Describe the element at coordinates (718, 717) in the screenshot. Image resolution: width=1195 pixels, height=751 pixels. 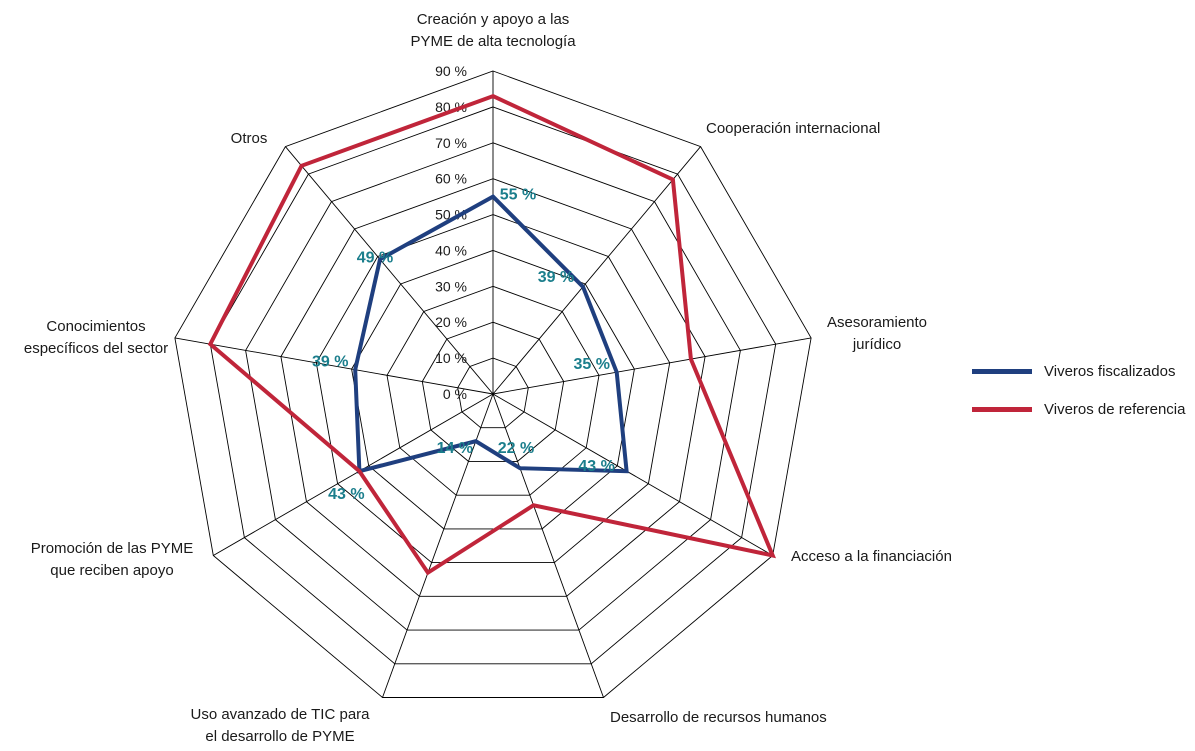
I see `category-label: Desarrollo de recursos humanos` at that location.